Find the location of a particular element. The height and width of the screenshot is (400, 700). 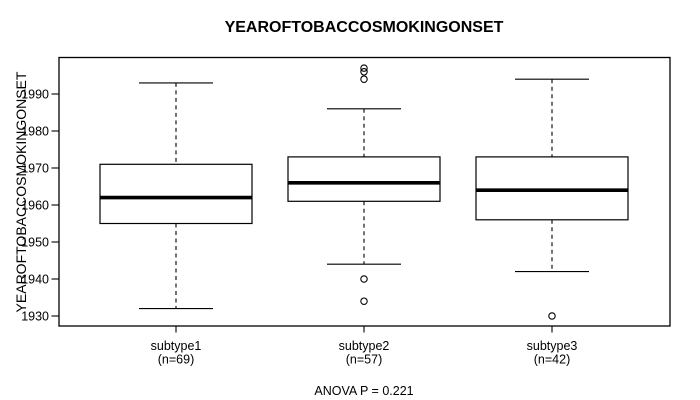

y-tick-label: 1990 is located at coordinates (35, 95).